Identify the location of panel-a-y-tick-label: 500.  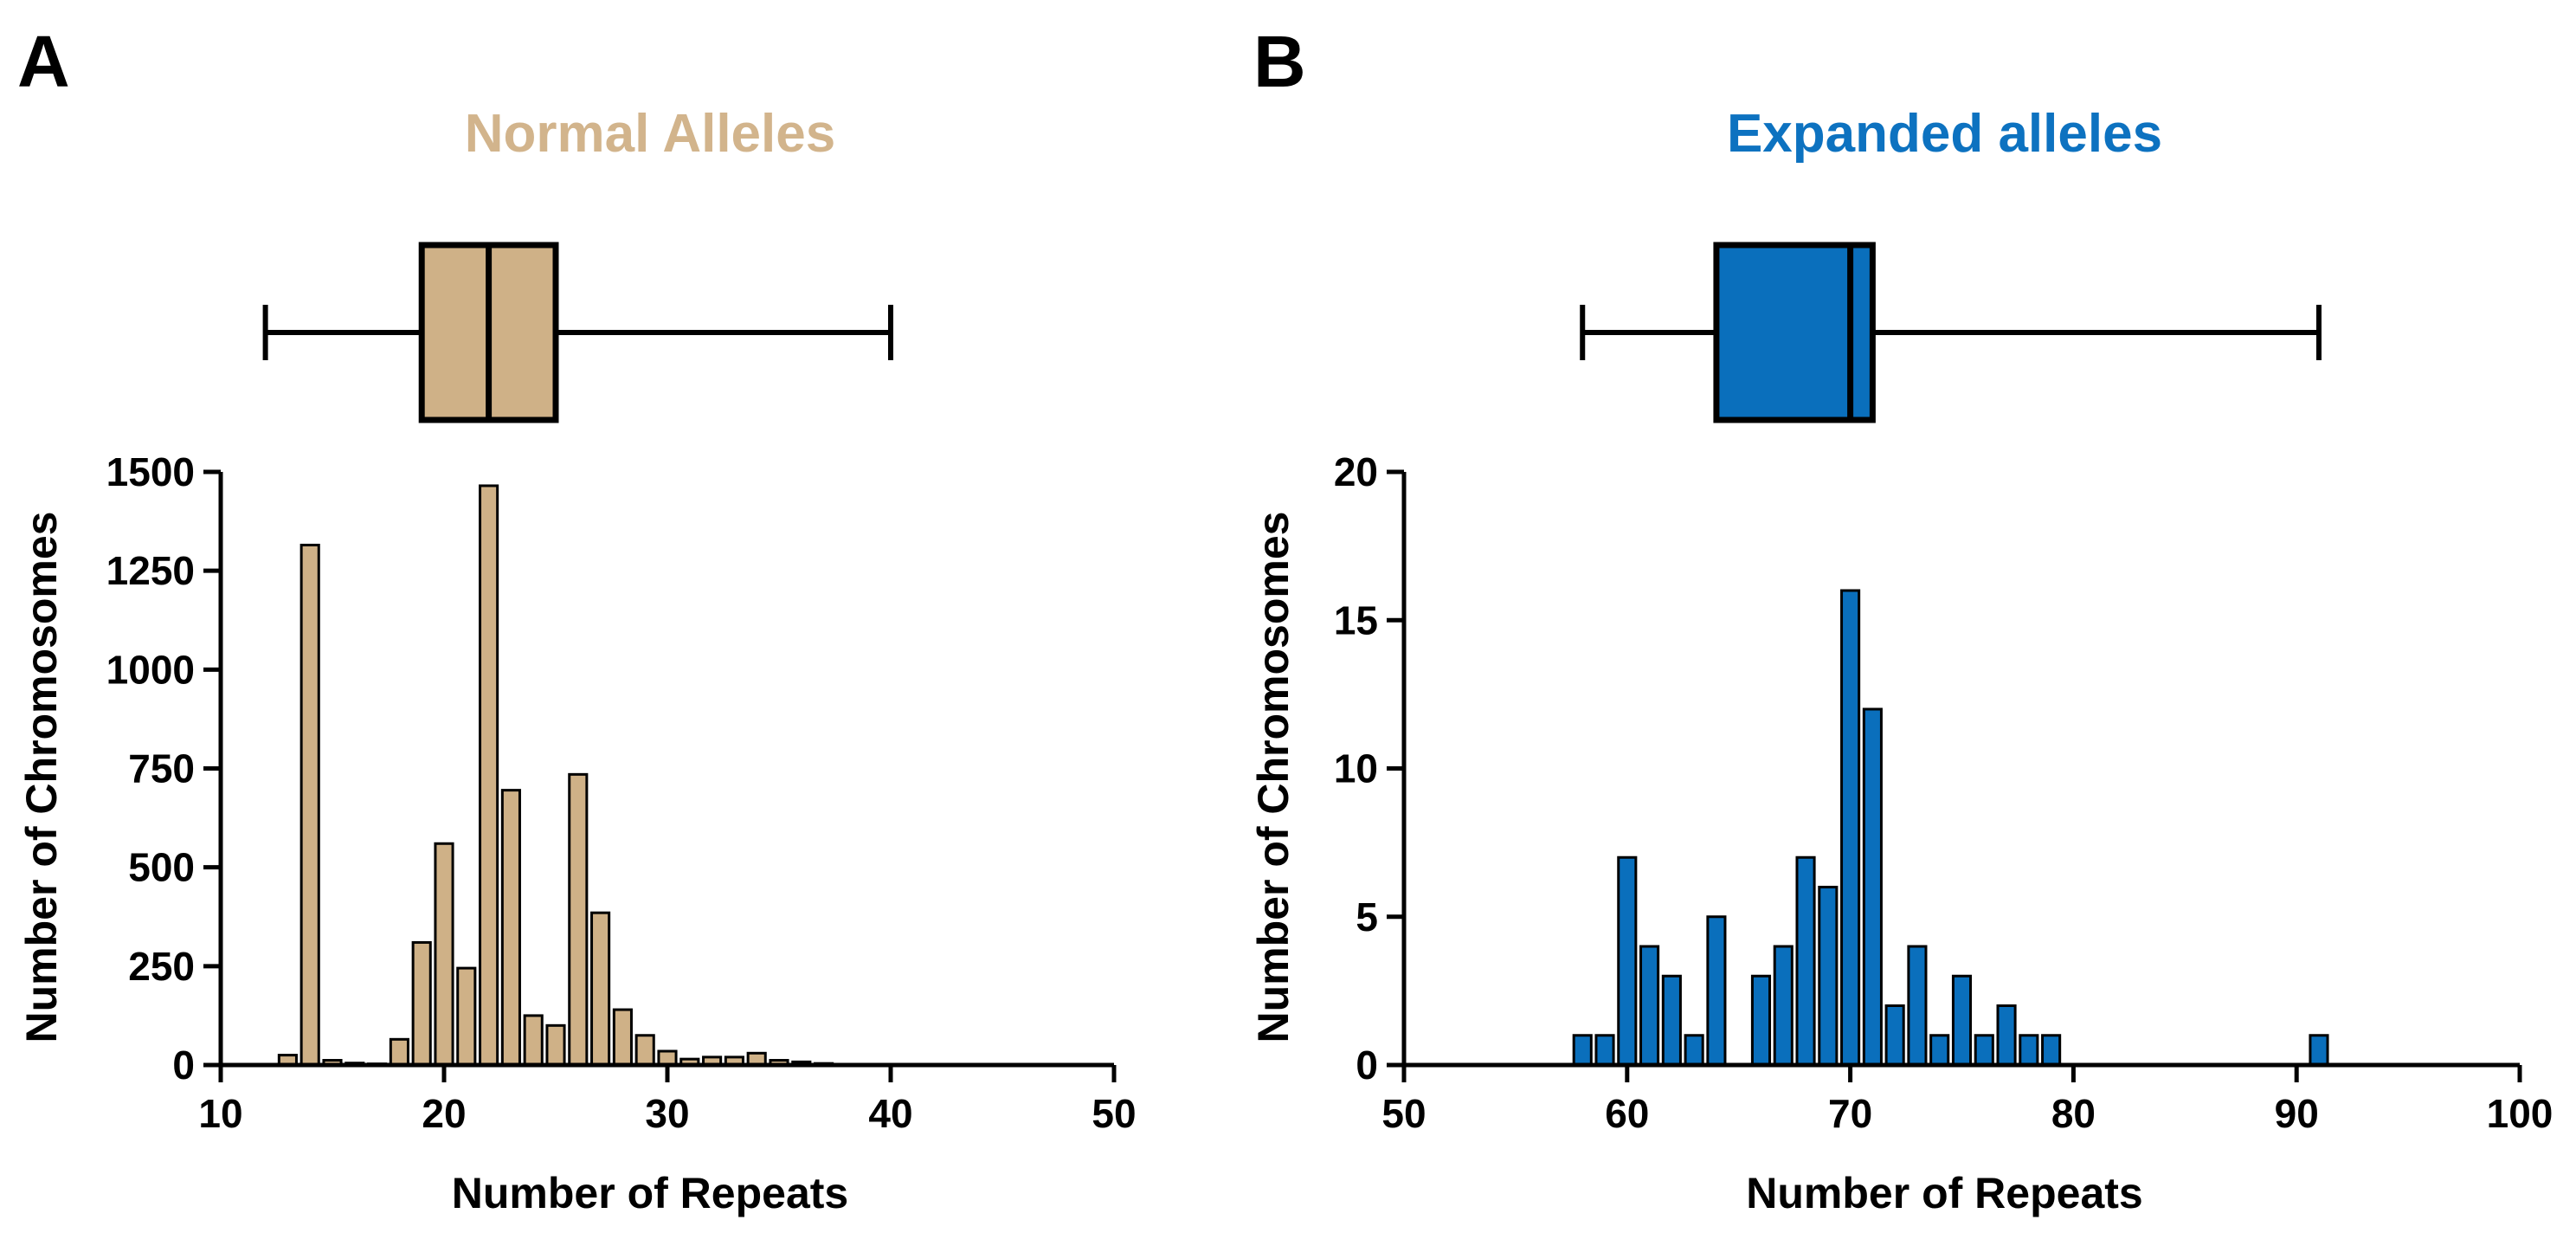
(161, 867).